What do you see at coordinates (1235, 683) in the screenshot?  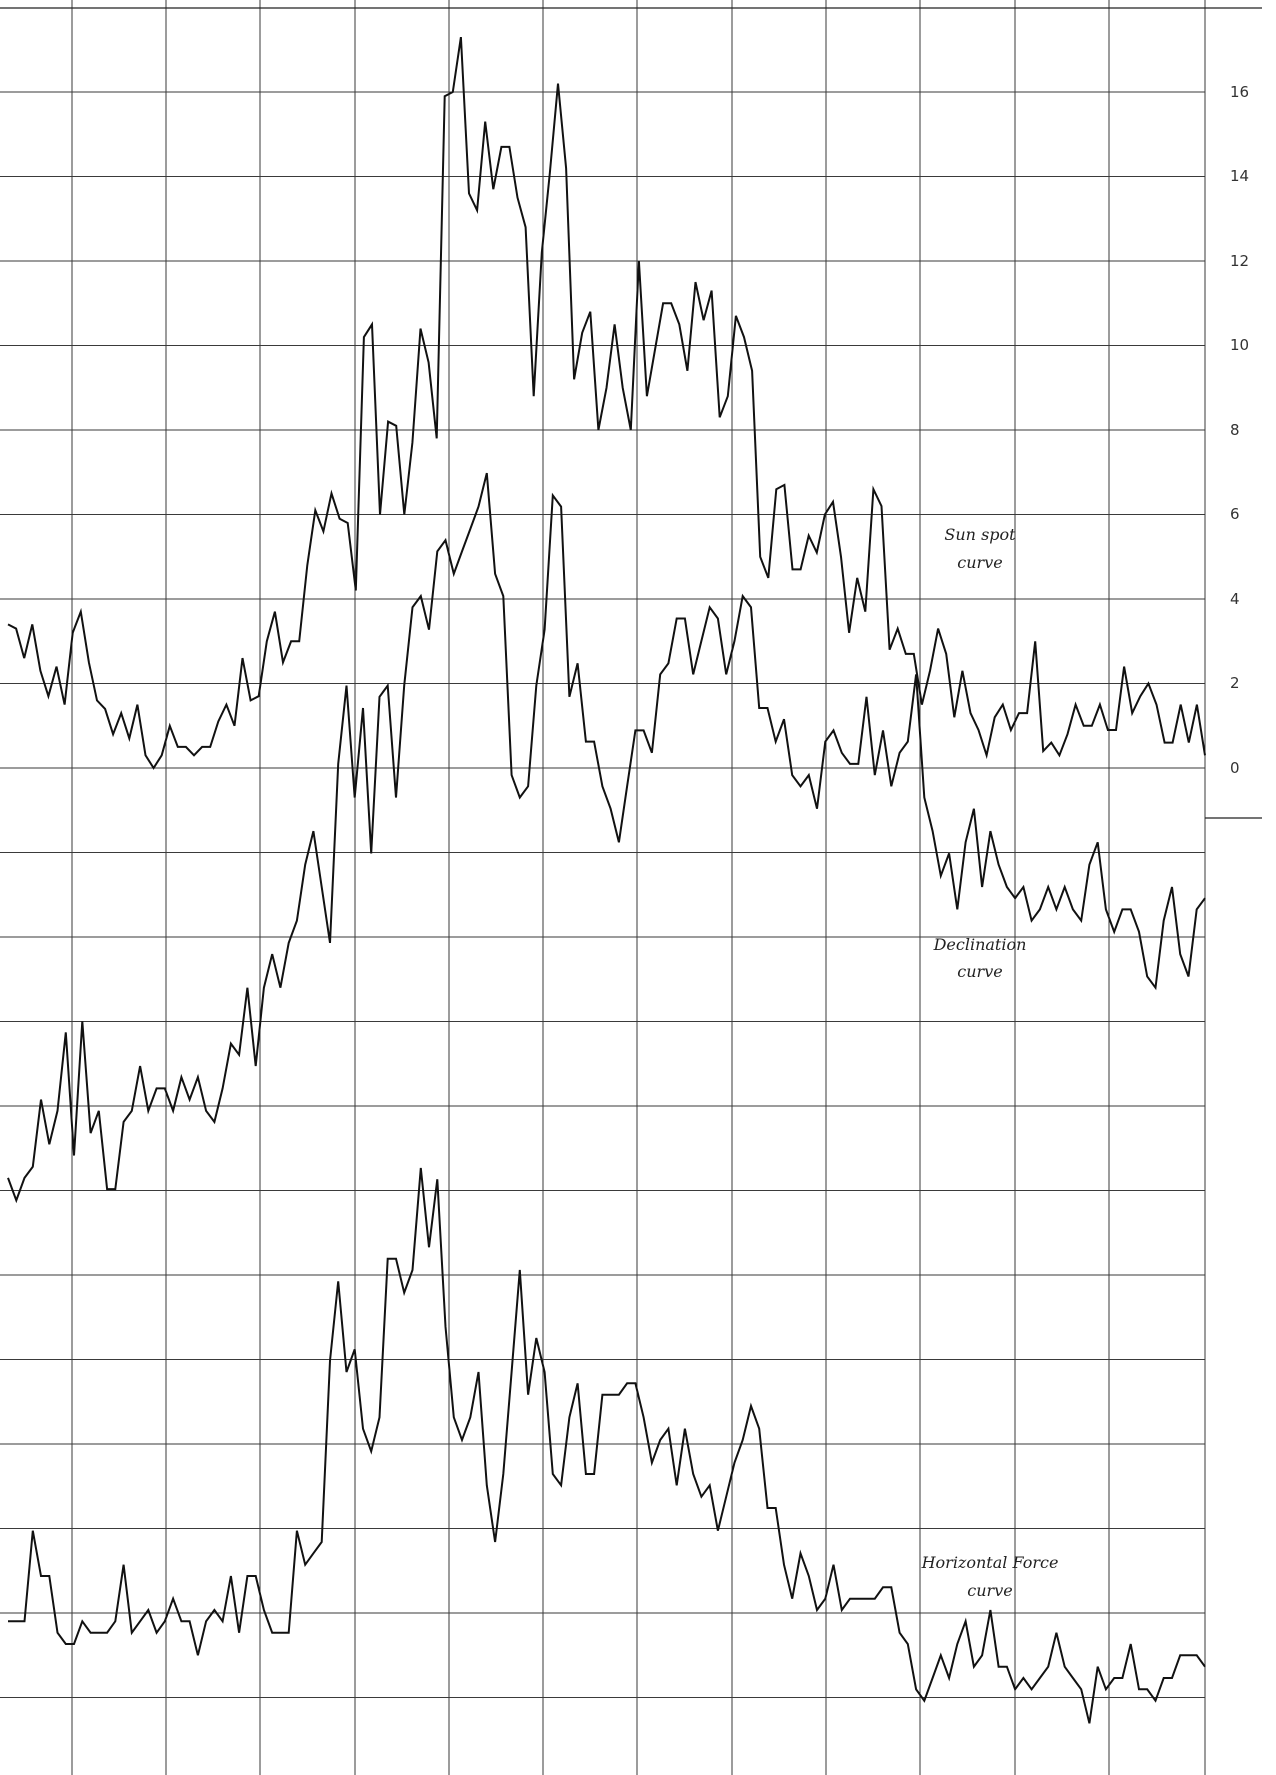 I see `y-tick-label: 2` at bounding box center [1235, 683].